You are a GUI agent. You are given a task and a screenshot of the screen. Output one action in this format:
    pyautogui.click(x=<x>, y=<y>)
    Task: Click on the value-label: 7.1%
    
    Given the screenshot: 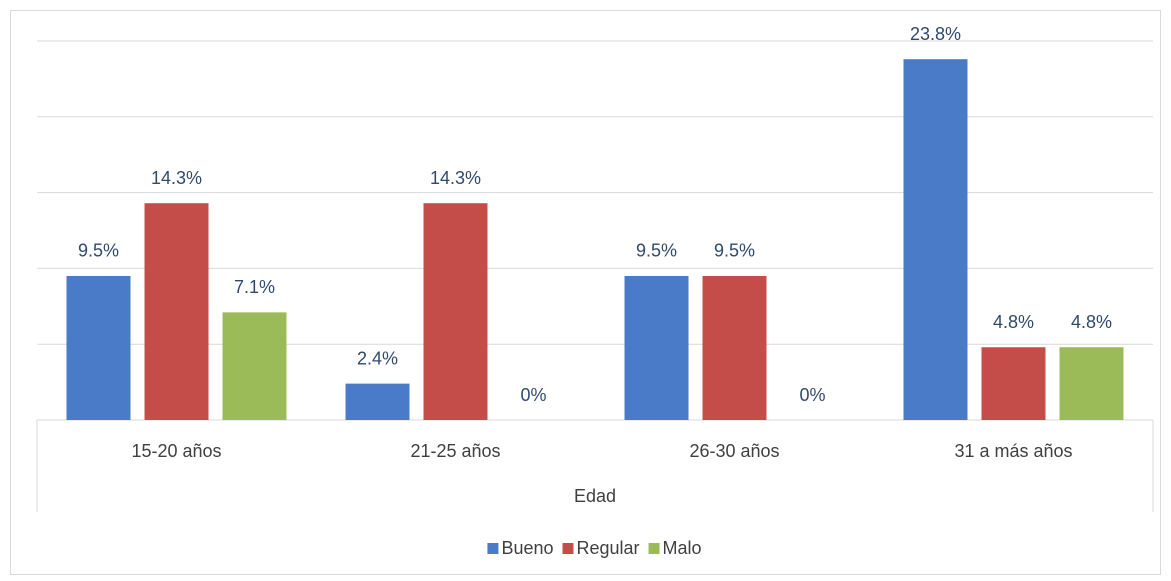 What is the action you would take?
    pyautogui.click(x=254, y=287)
    